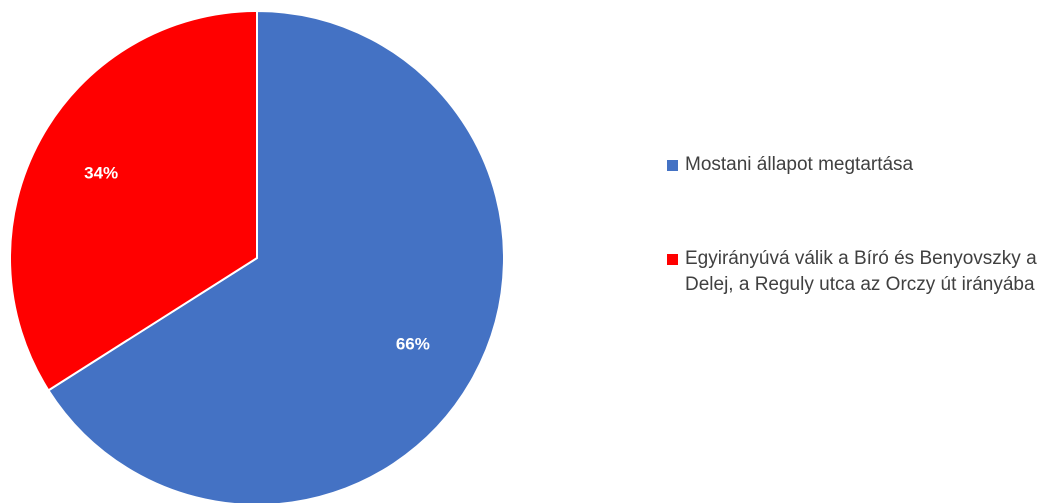 Image resolution: width=1057 pixels, height=503 pixels. I want to click on legend-item-keep-current: Mostani állapot megtartása, so click(859, 165).